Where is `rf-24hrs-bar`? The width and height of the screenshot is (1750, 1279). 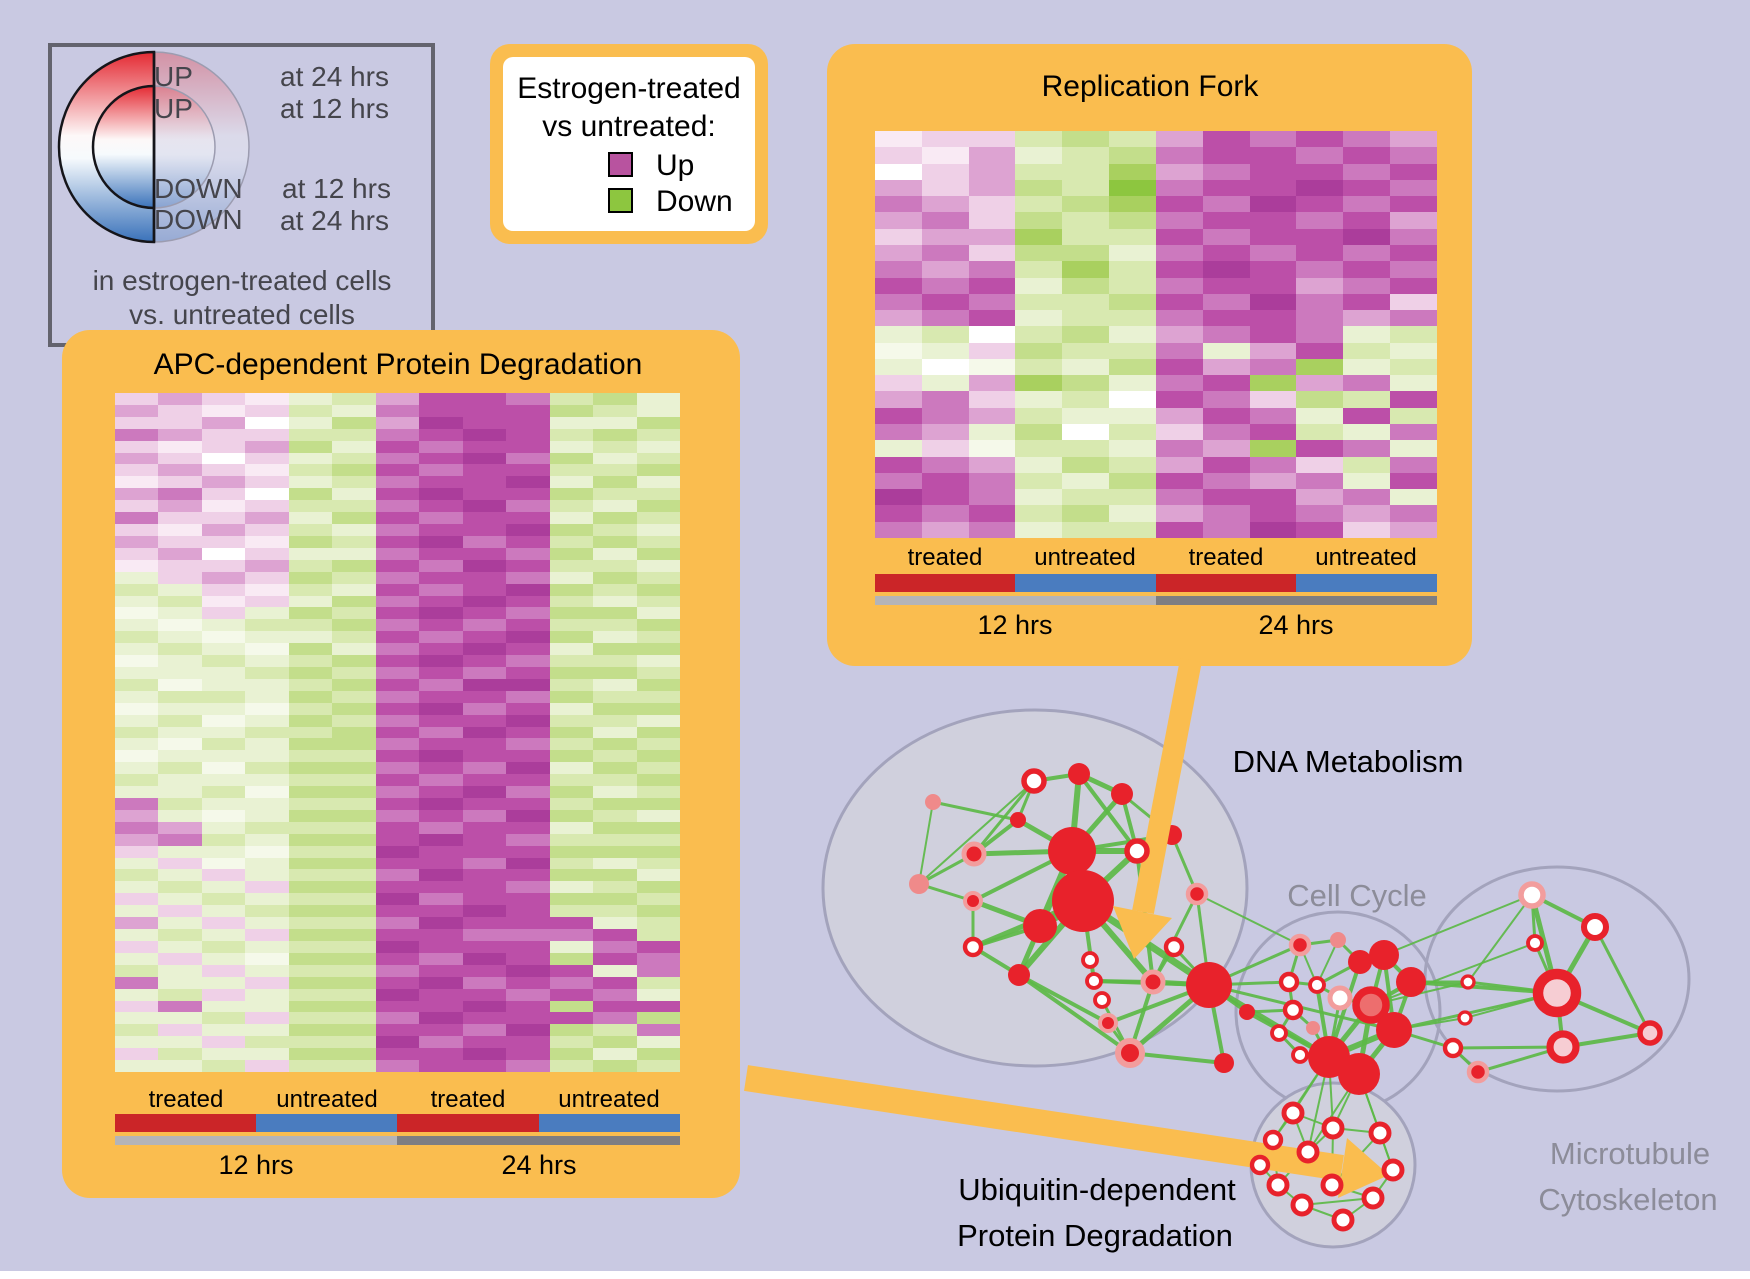 rf-24hrs-bar is located at coordinates (1296, 600).